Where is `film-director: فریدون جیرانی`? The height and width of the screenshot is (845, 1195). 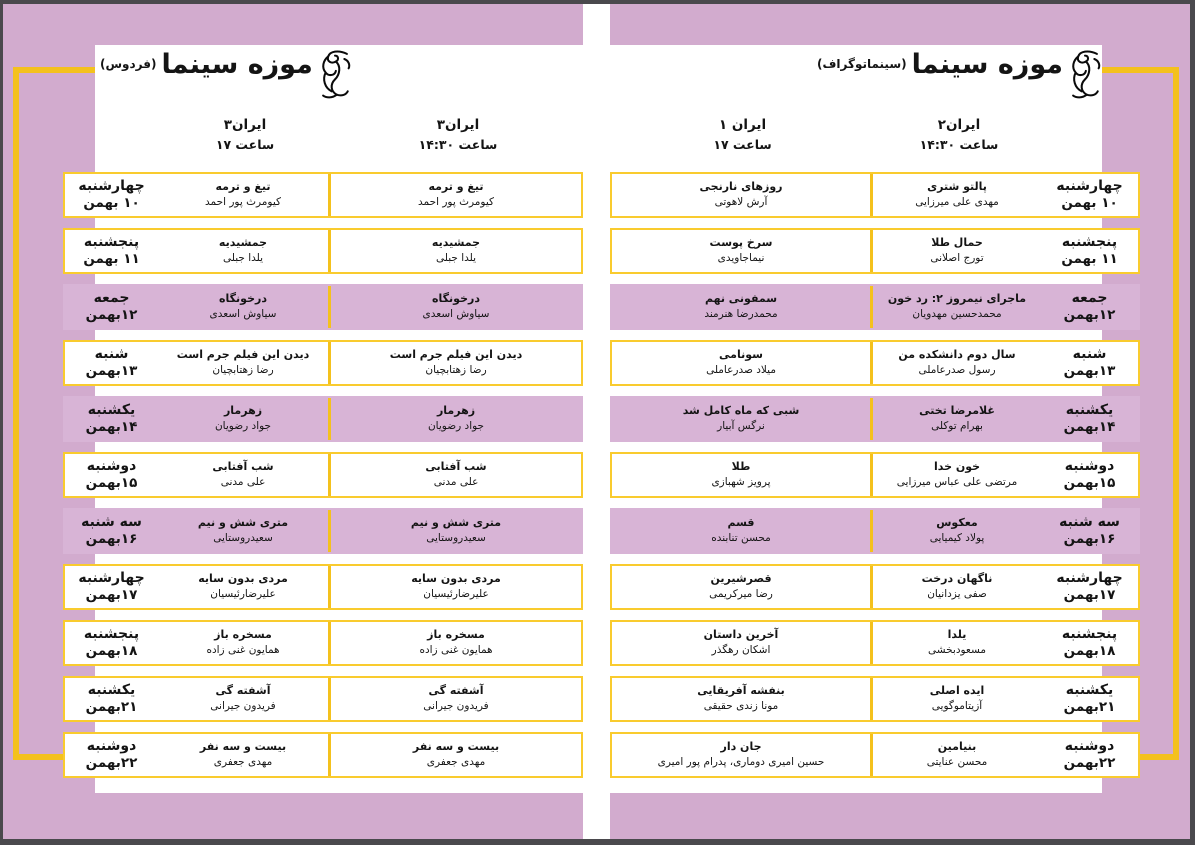
film-director: فریدون جیرانی is located at coordinates (456, 706).